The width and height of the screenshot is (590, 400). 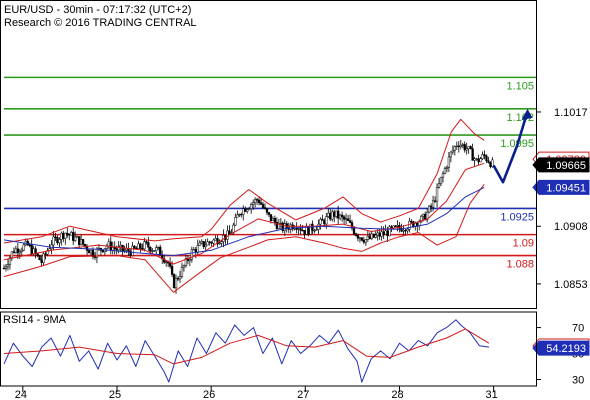 What do you see at coordinates (566, 349) in the screenshot?
I see `rsi-tag-label: 54.2193` at bounding box center [566, 349].